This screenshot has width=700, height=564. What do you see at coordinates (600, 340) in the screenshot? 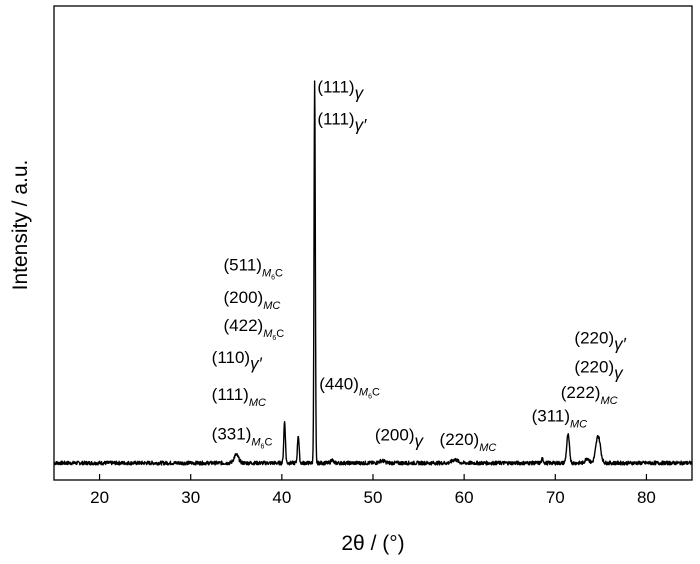
I see `peak-label-14: (220)γ′` at bounding box center [600, 340].